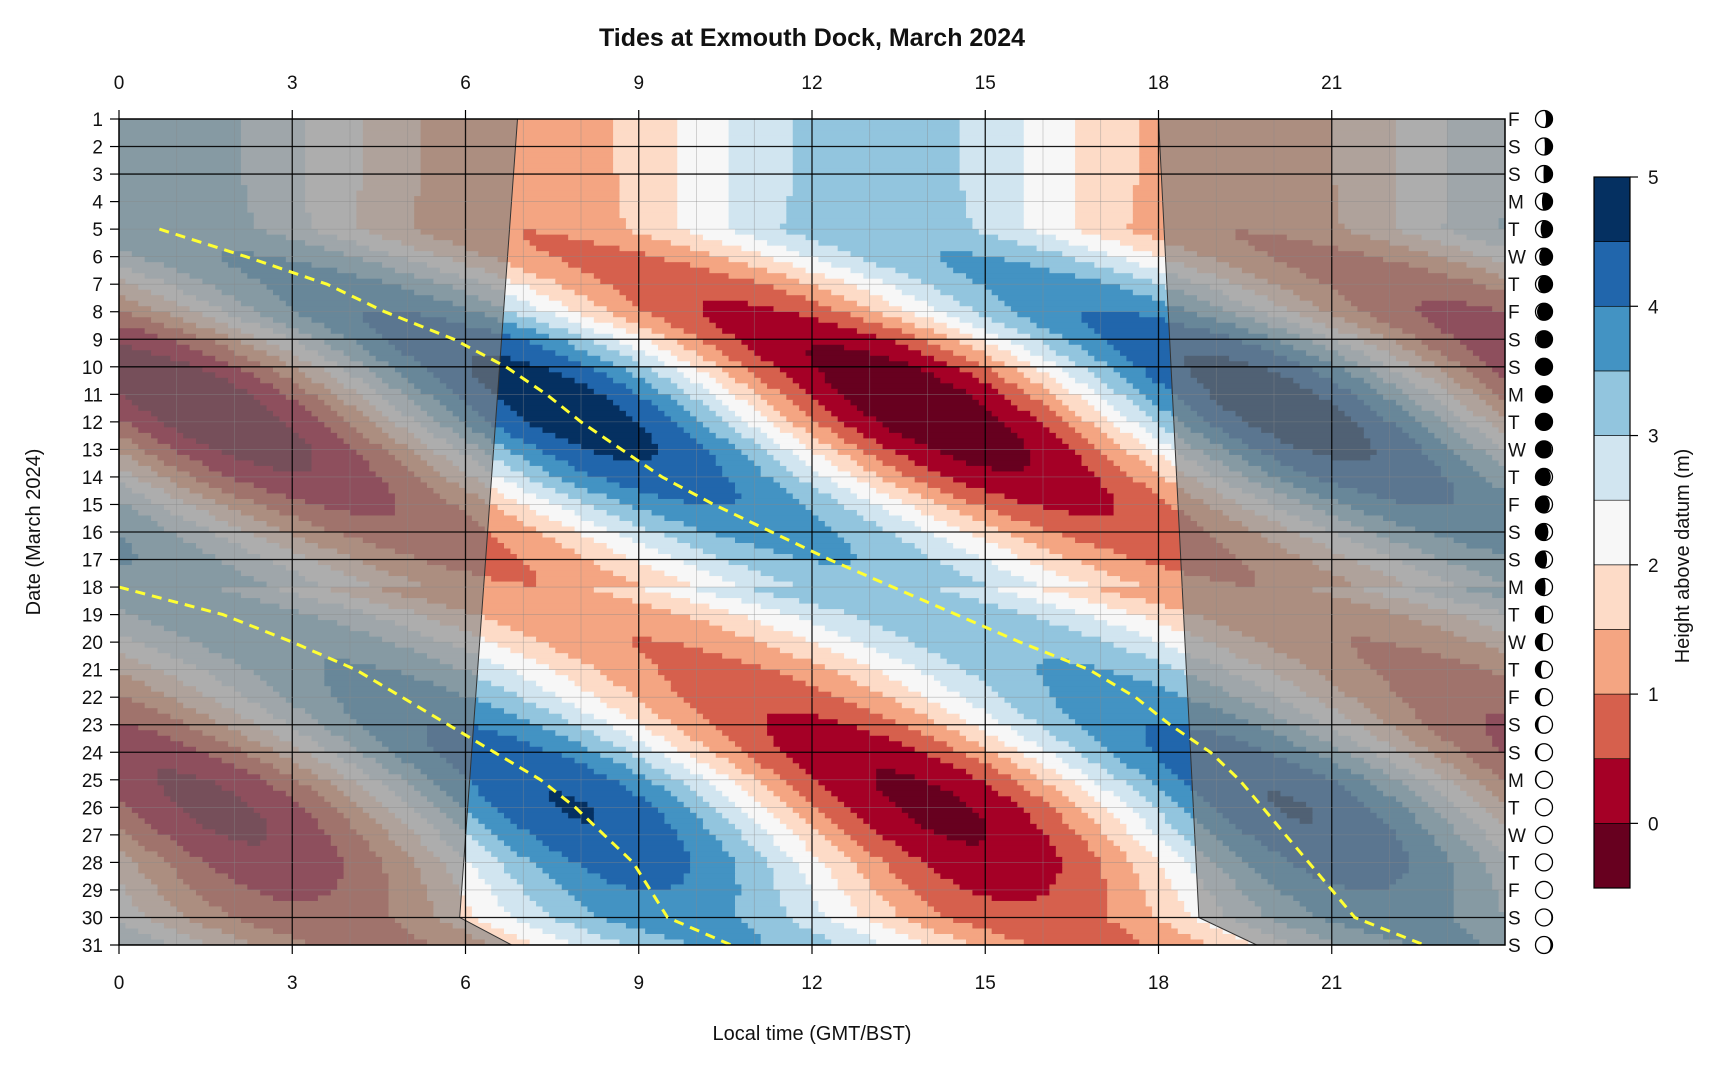 The width and height of the screenshot is (1720, 1080). I want to click on weekday-letter: S, so click(1514, 175).